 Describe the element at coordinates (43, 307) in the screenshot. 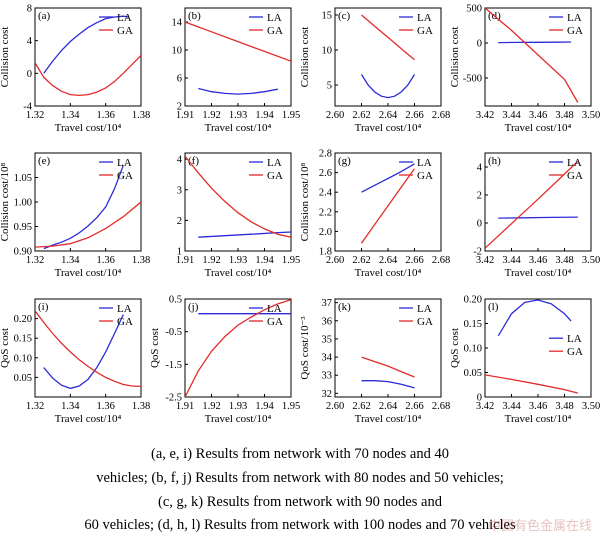

I see `panel-label: (i)` at that location.